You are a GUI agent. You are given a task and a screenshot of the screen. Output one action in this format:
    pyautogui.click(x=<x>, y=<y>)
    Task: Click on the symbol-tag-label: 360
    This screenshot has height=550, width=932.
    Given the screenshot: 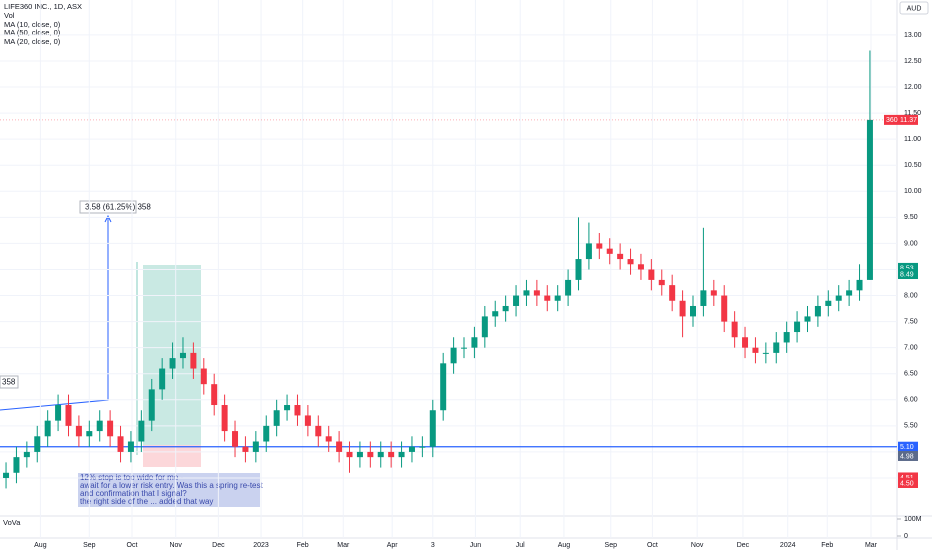 What is the action you would take?
    pyautogui.click(x=892, y=120)
    